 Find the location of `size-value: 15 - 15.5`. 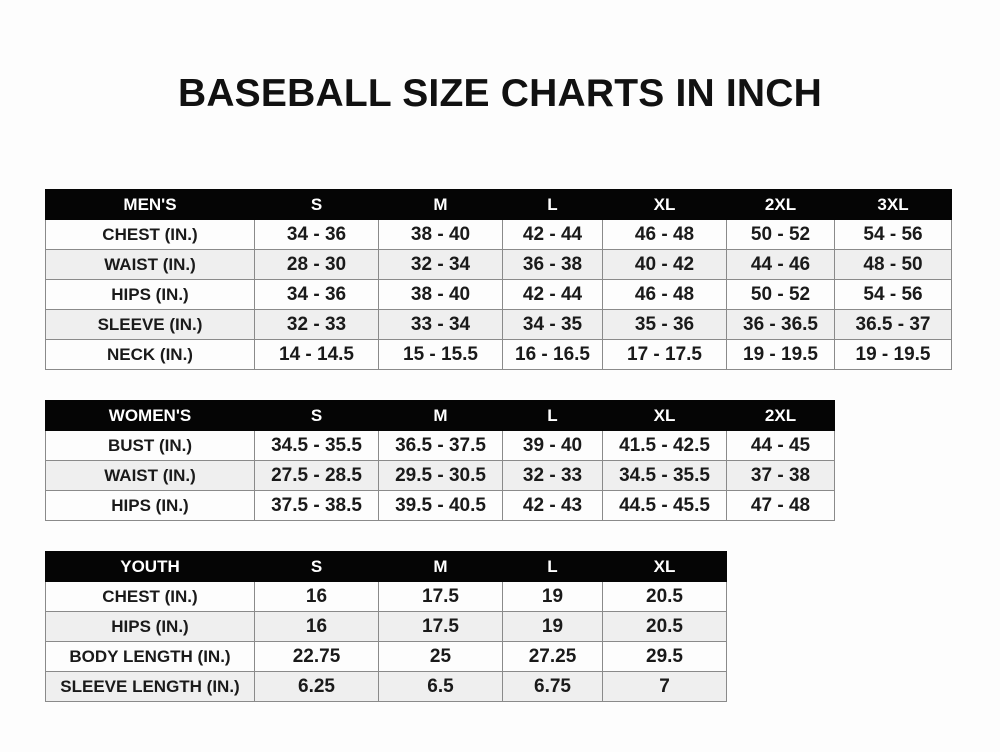

size-value: 15 - 15.5 is located at coordinates (440, 354).